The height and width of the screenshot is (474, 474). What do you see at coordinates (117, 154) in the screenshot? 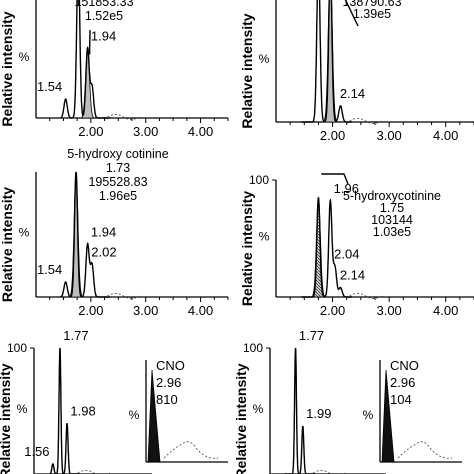
I see `peak-annotation-line: 5-hydroxy cotinine` at bounding box center [117, 154].